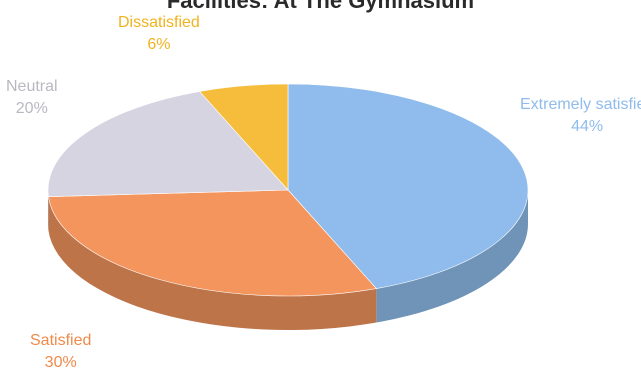  What do you see at coordinates (580, 127) in the screenshot?
I see `slice-percent-extremely-satisfied: 44%` at bounding box center [580, 127].